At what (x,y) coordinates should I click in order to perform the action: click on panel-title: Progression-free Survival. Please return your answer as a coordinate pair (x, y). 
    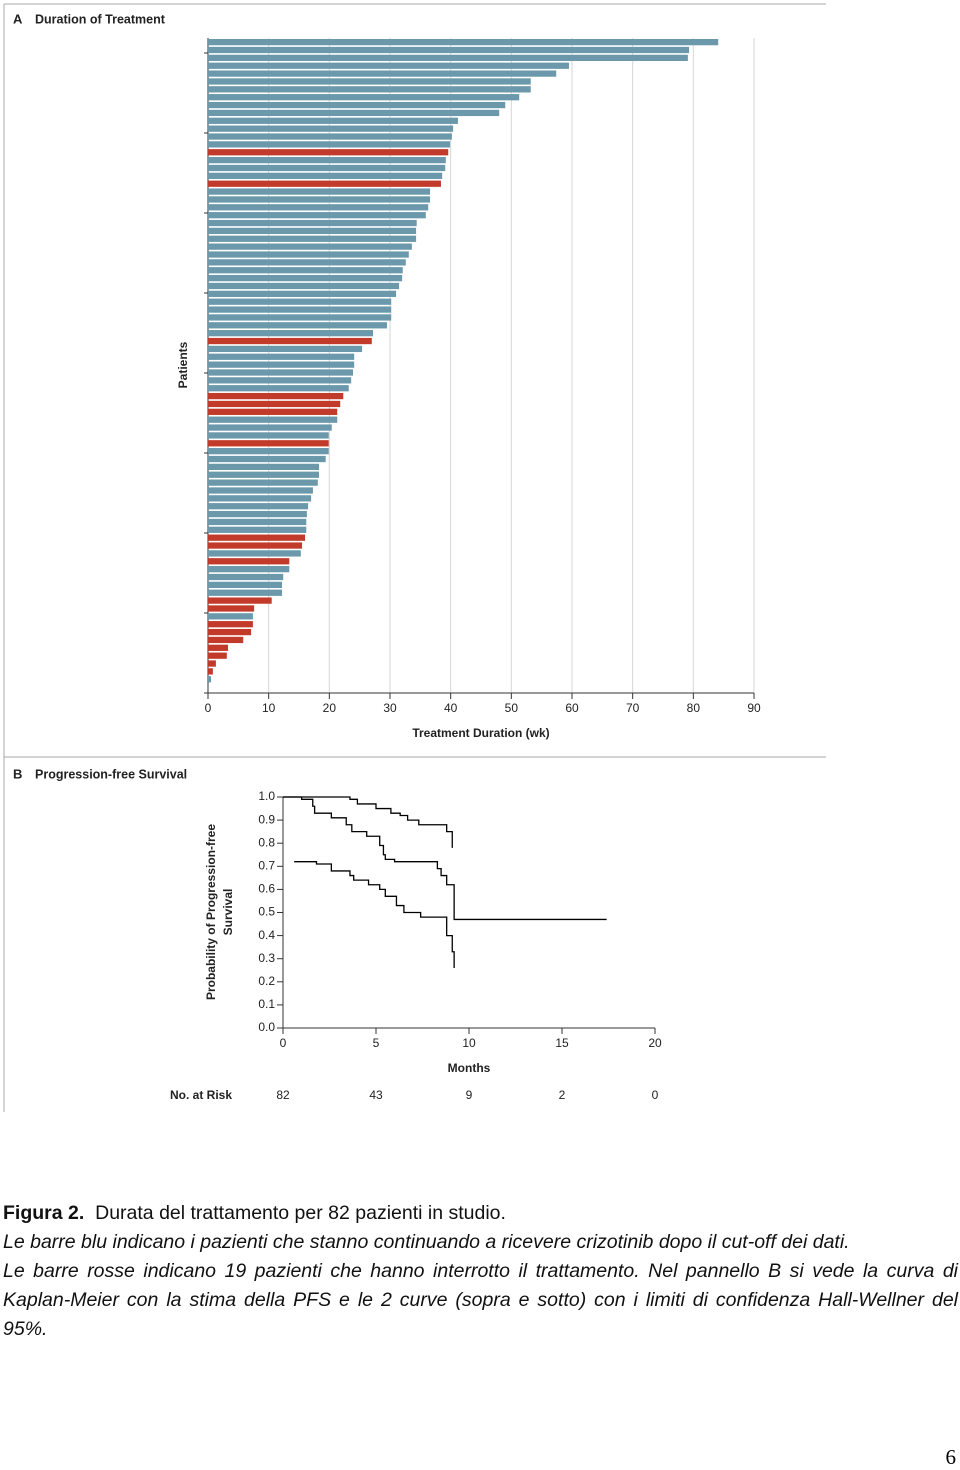
    Looking at the image, I should click on (111, 774).